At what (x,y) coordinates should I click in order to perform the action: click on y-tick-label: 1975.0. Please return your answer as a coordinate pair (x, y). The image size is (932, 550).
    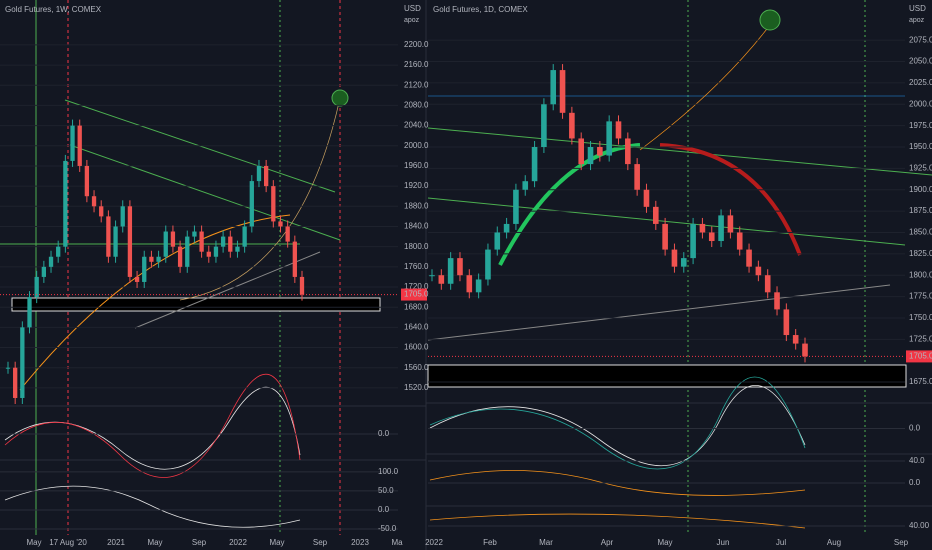
    Looking at the image, I should click on (920, 125).